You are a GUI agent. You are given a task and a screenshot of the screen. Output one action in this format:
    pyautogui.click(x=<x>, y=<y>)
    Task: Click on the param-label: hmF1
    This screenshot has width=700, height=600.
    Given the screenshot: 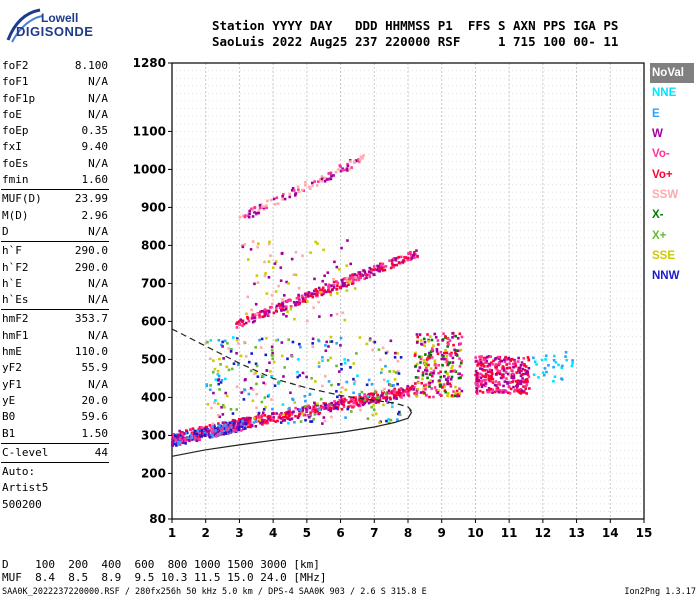 What is the action you would take?
    pyautogui.click(x=15, y=335)
    